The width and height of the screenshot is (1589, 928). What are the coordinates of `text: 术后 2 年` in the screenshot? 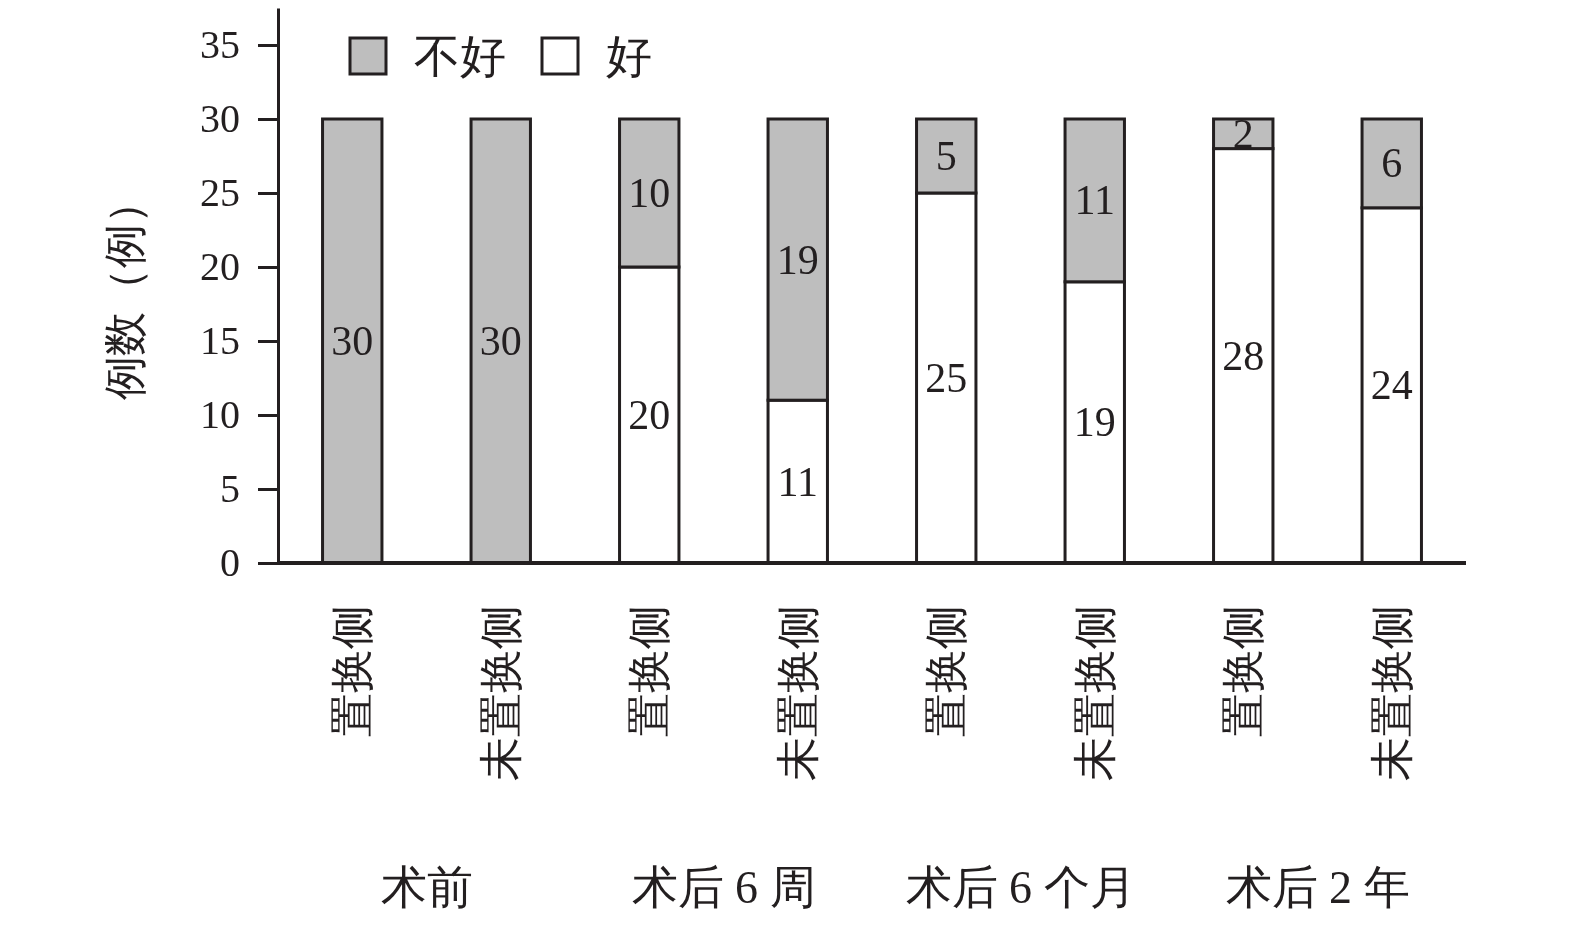 It's located at (1317, 887).